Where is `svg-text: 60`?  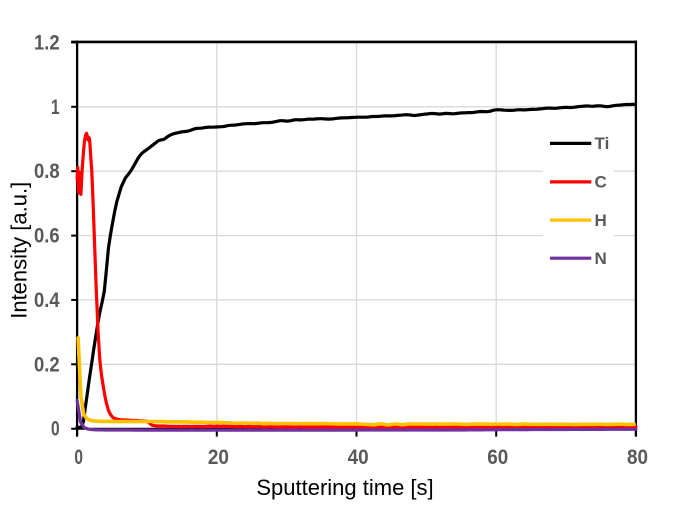 svg-text: 60 is located at coordinates (497, 457).